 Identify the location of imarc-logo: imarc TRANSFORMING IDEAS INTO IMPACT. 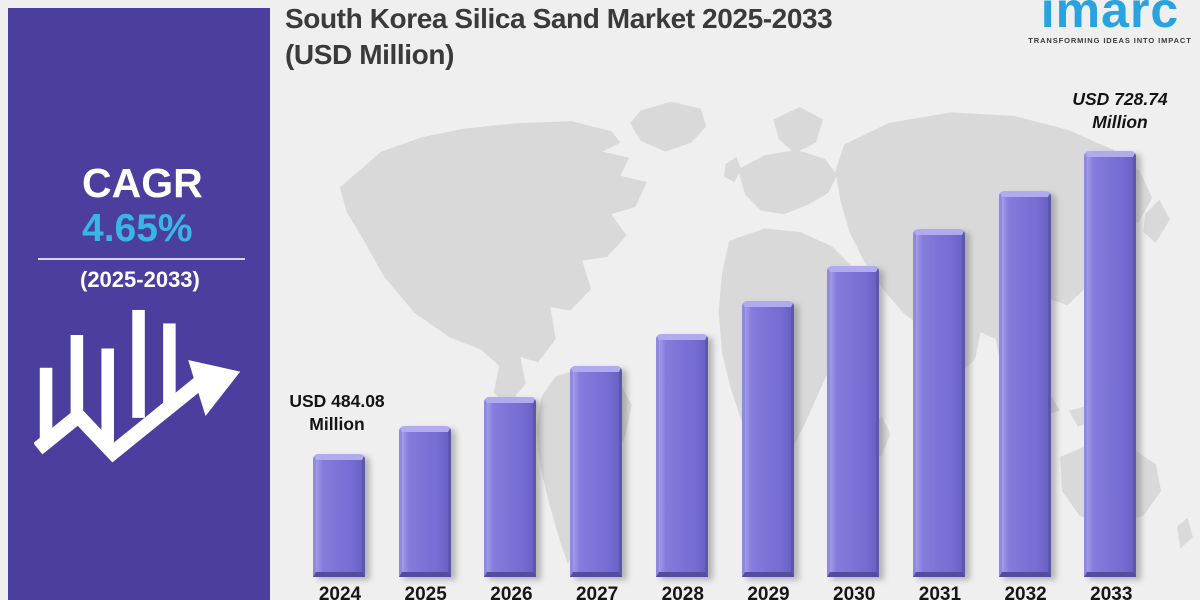
(1110, 22).